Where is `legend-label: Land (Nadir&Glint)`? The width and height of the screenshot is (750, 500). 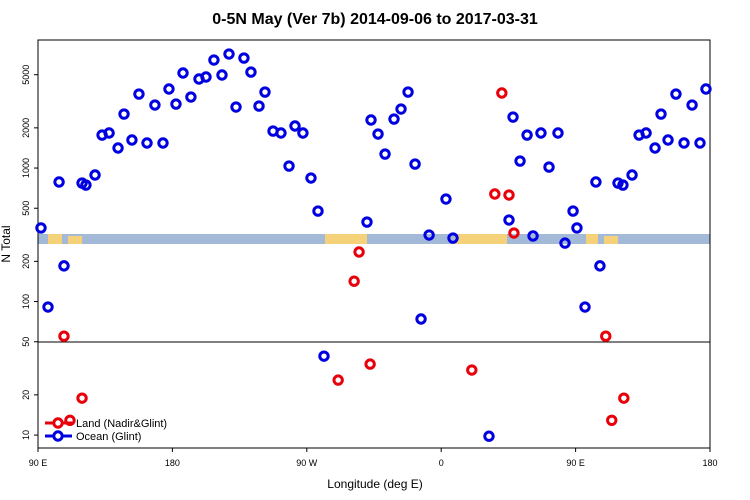
legend-label: Land (Nadir&Glint) is located at coordinates (121, 424).